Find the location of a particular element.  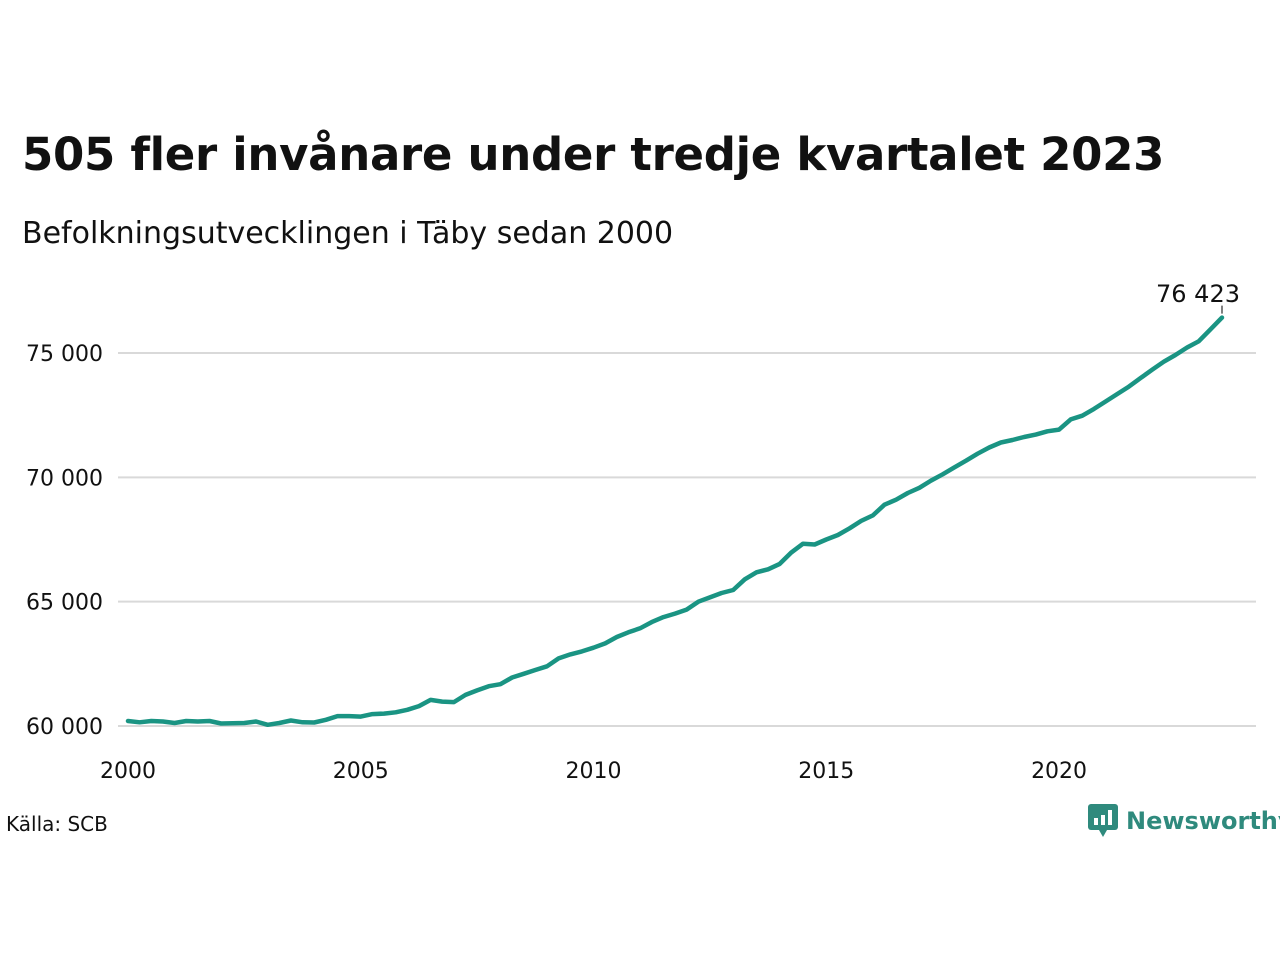

x-tick-label: 2015 is located at coordinates (826, 771).